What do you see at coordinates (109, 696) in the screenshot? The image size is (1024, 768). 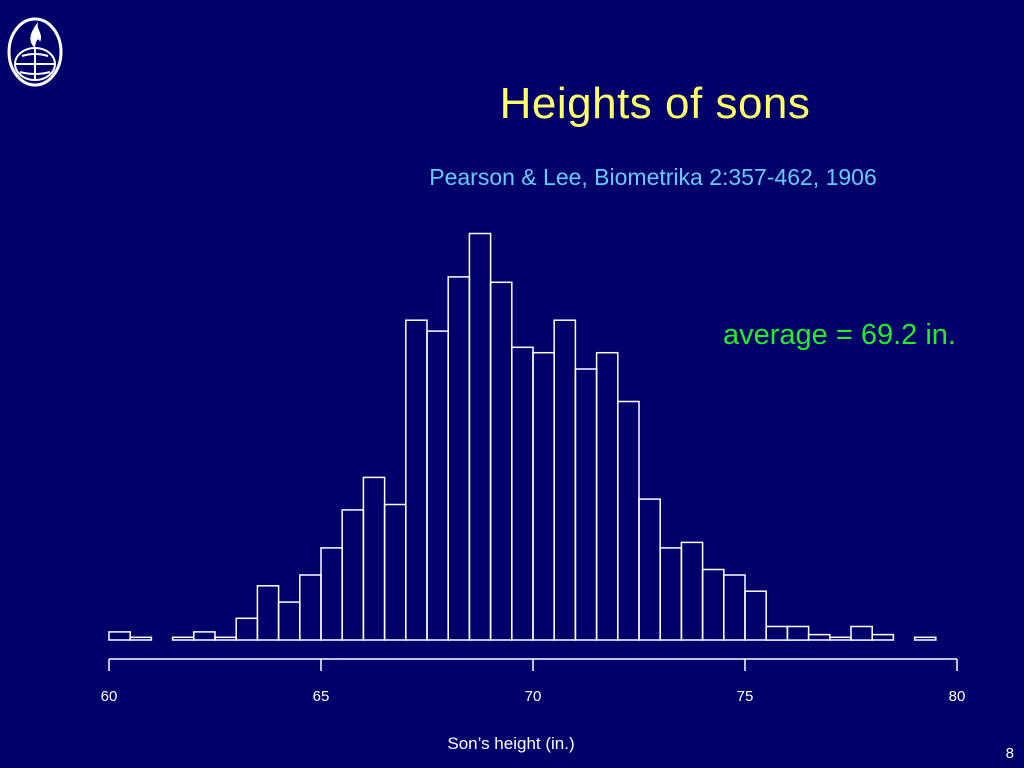 I see `x-tick-label: 60` at bounding box center [109, 696].